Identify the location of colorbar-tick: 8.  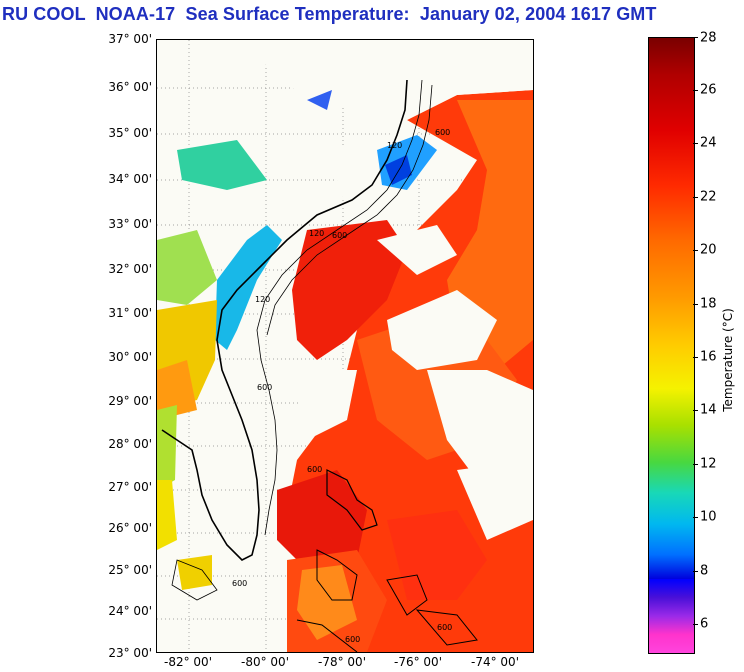
(704, 571).